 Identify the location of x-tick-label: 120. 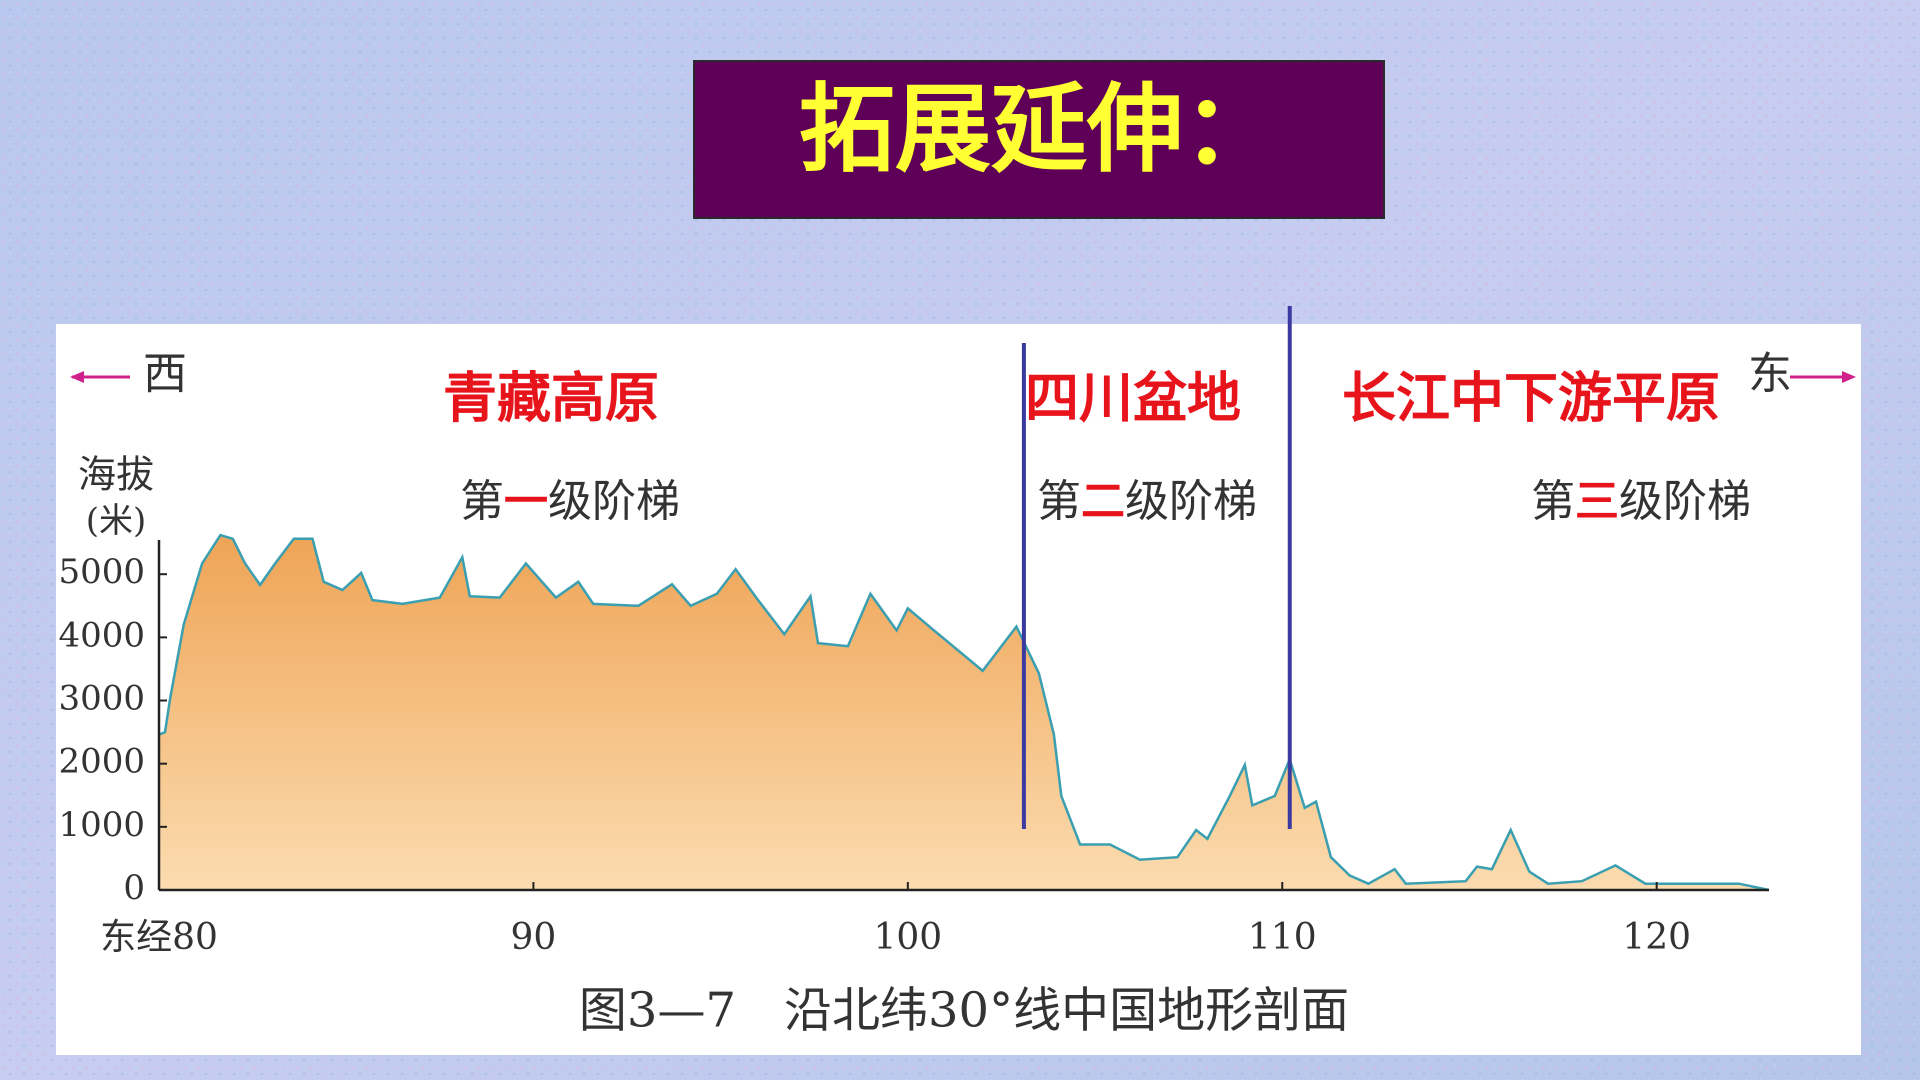
(1656, 937).